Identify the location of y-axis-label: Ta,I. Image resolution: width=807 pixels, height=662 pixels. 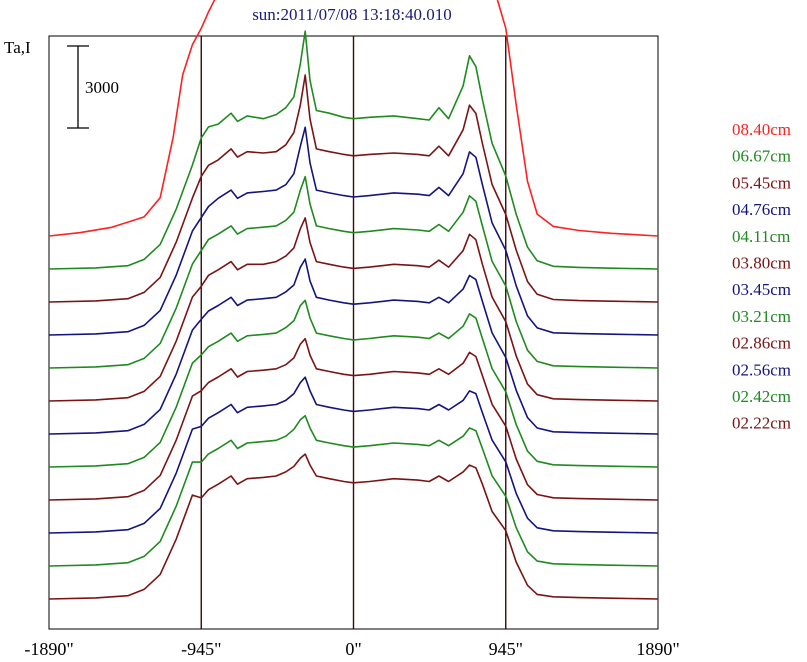
(17, 47).